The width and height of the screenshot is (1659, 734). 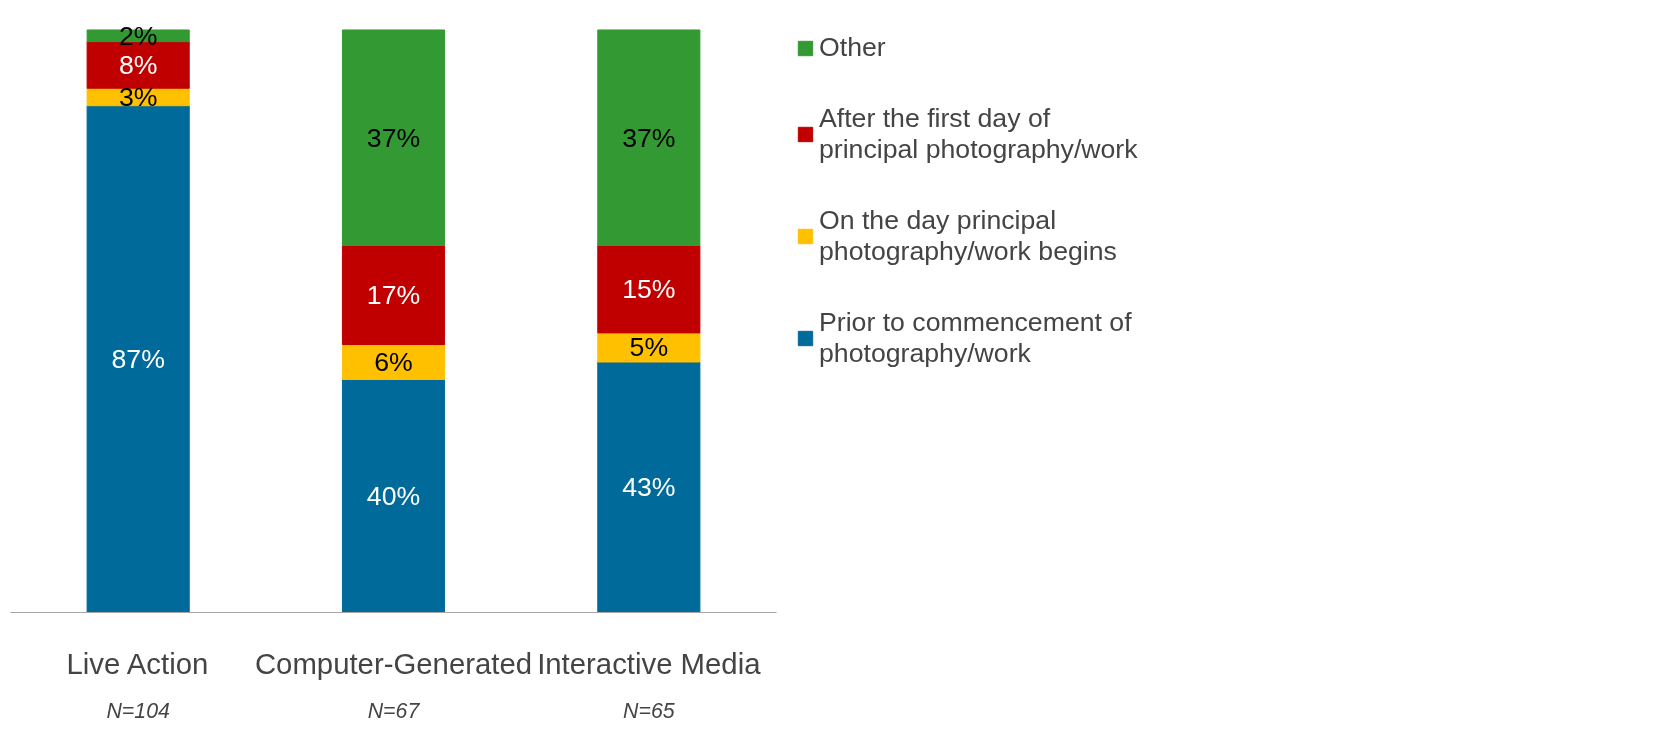 I want to click on legend-label: On the day principal photography/work begins, so click(x=968, y=236).